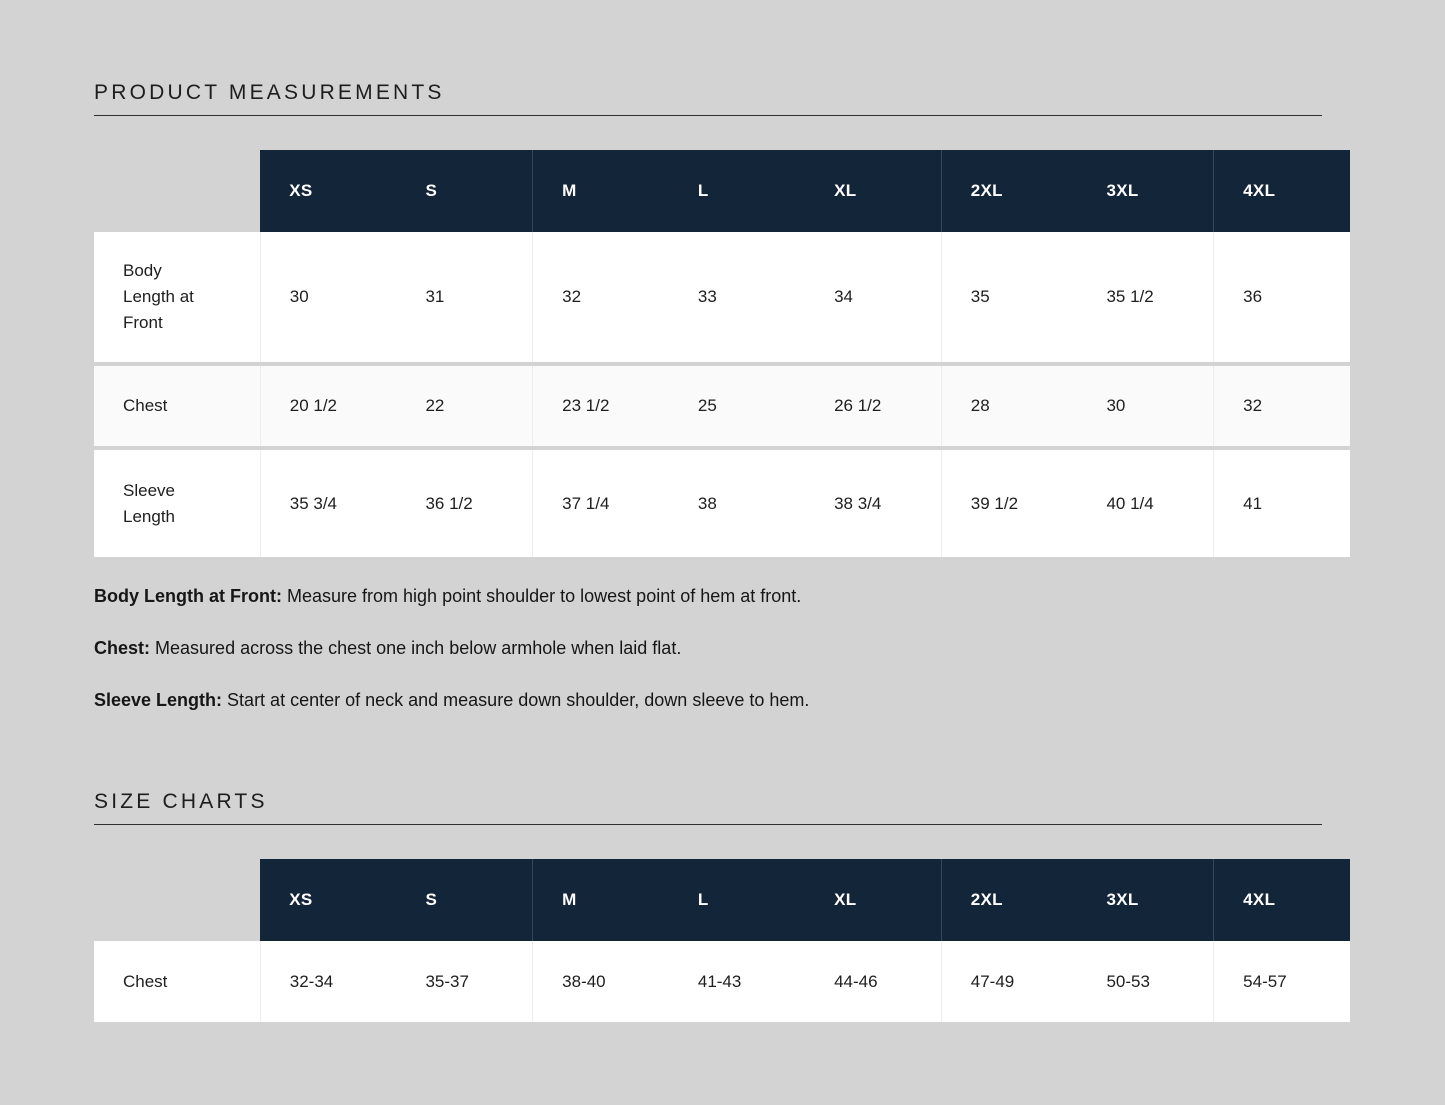  I want to click on value-cell: 39 1/2, so click(1009, 501).